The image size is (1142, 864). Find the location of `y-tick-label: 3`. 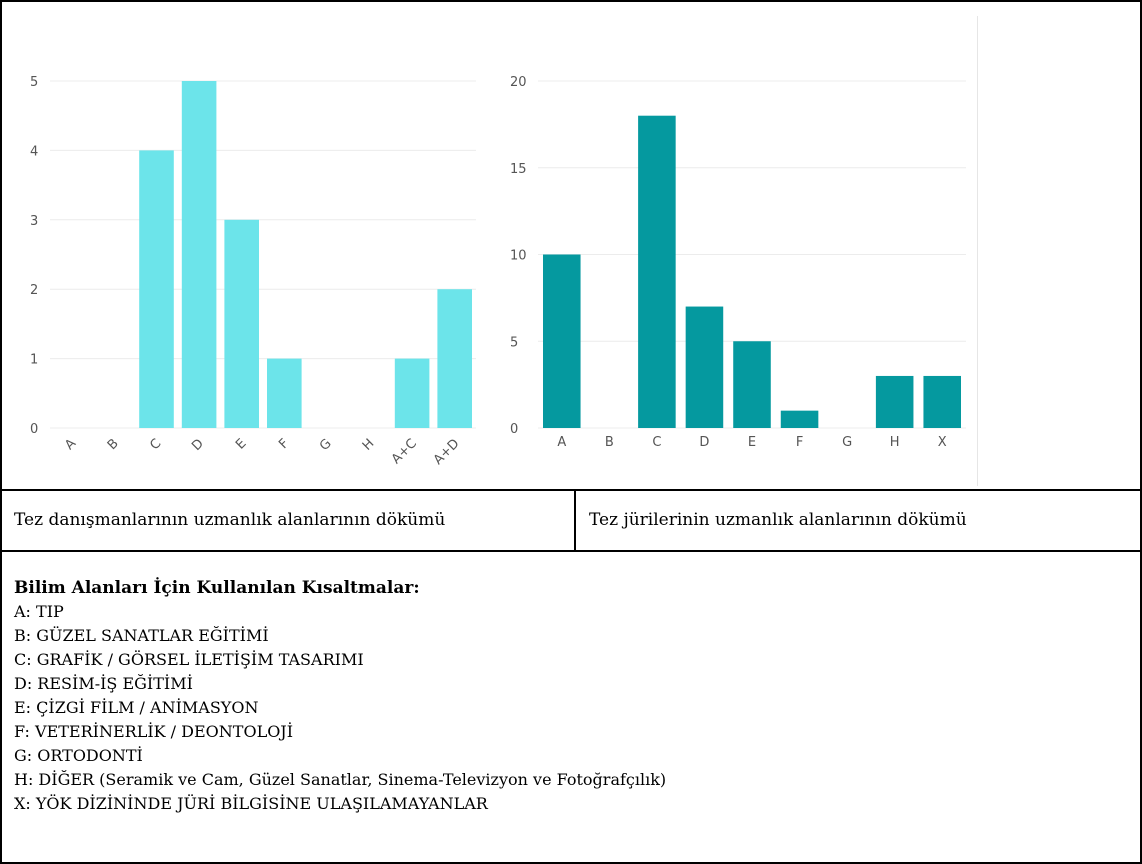

y-tick-label: 3 is located at coordinates (34, 221).